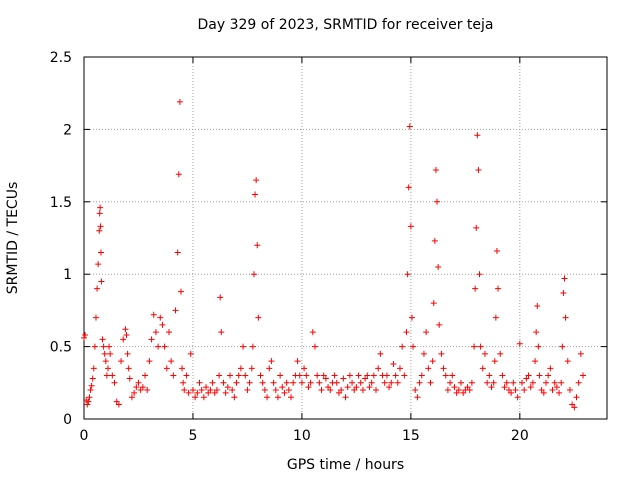 The height and width of the screenshot is (480, 640). What do you see at coordinates (13, 238) in the screenshot?
I see `y-axis-label: SRMTID / TECUs` at bounding box center [13, 238].